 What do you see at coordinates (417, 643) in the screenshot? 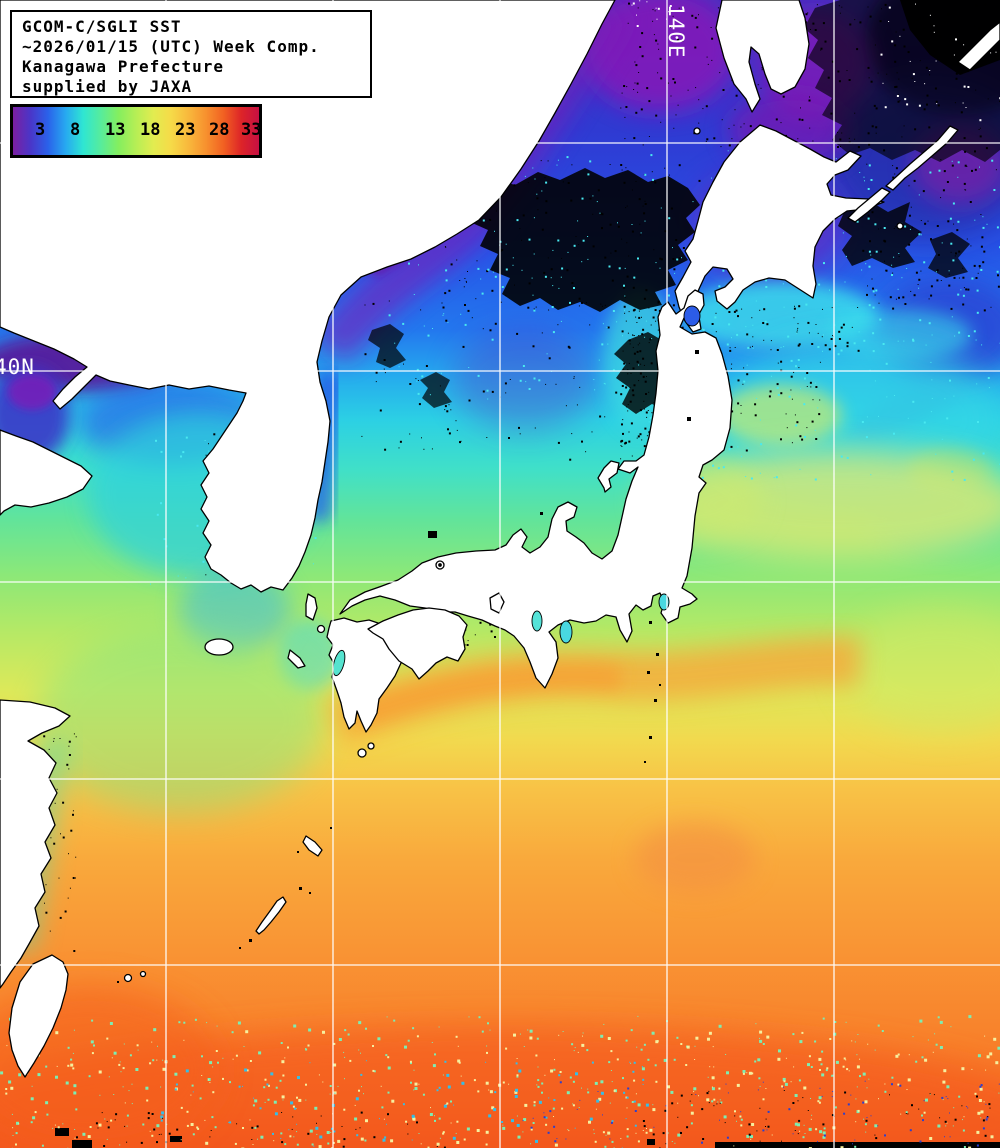
I see `land-shikoku` at bounding box center [417, 643].